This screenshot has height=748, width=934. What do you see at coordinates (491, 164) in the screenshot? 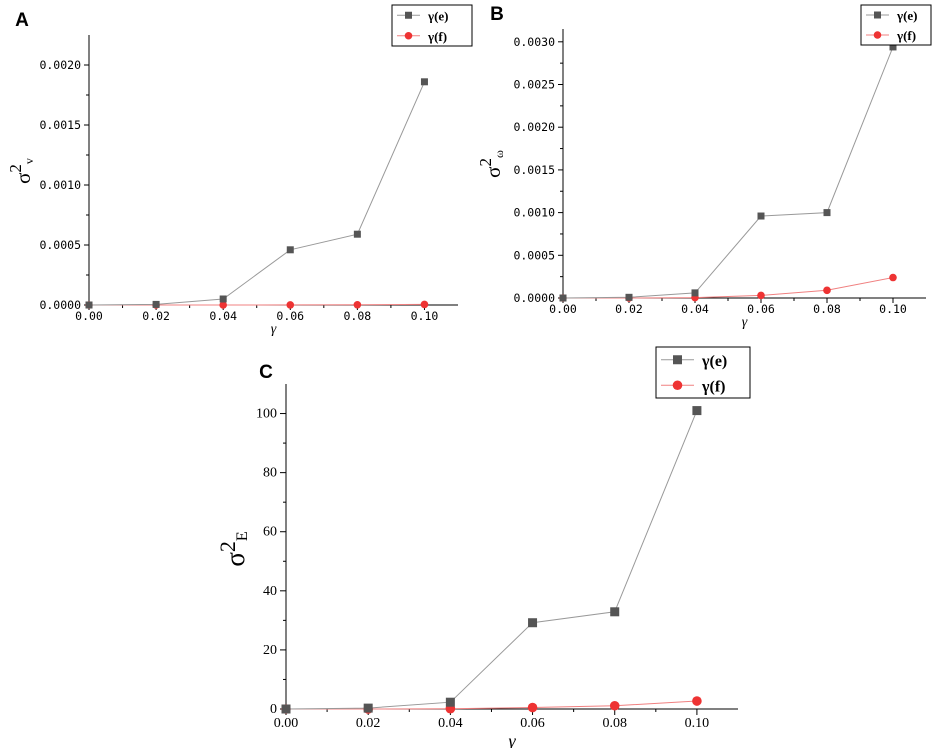
I see `y-axis-title: σ2ω` at bounding box center [491, 164].